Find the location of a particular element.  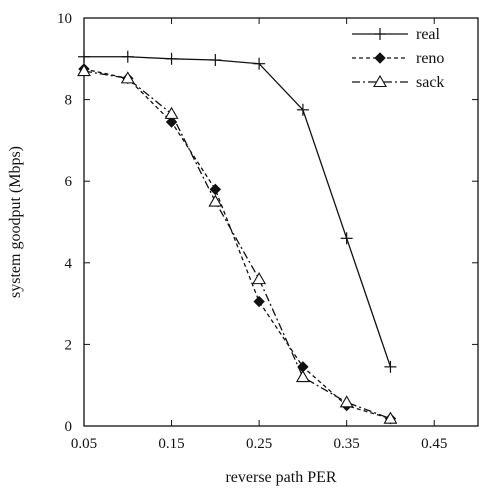

y-tick-label: 10 is located at coordinates (64, 19).